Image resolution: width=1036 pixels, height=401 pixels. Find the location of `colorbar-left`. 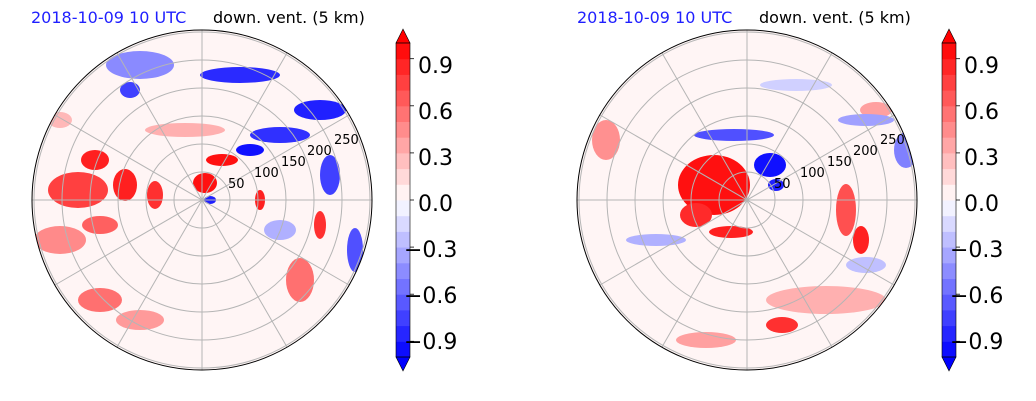

colorbar-left is located at coordinates (404, 200).